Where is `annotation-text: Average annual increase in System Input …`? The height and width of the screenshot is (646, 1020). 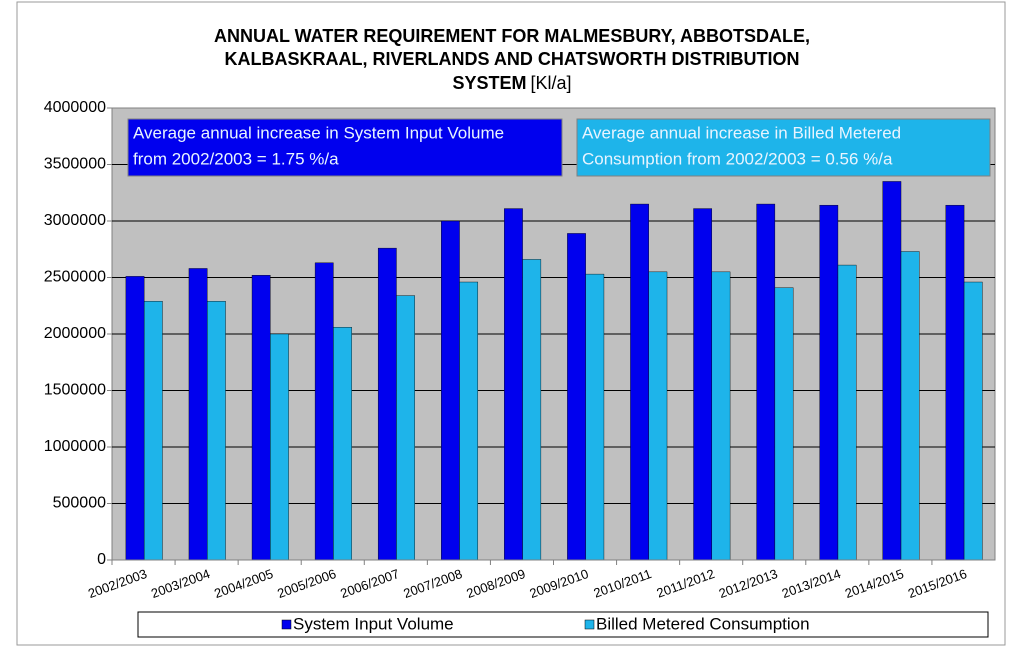
annotation-text: Average annual increase in System Input … is located at coordinates (318, 132).